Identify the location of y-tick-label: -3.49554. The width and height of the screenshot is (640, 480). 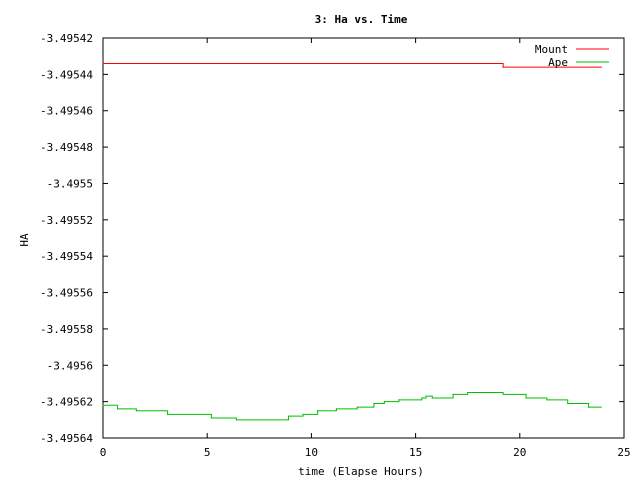
(66, 256).